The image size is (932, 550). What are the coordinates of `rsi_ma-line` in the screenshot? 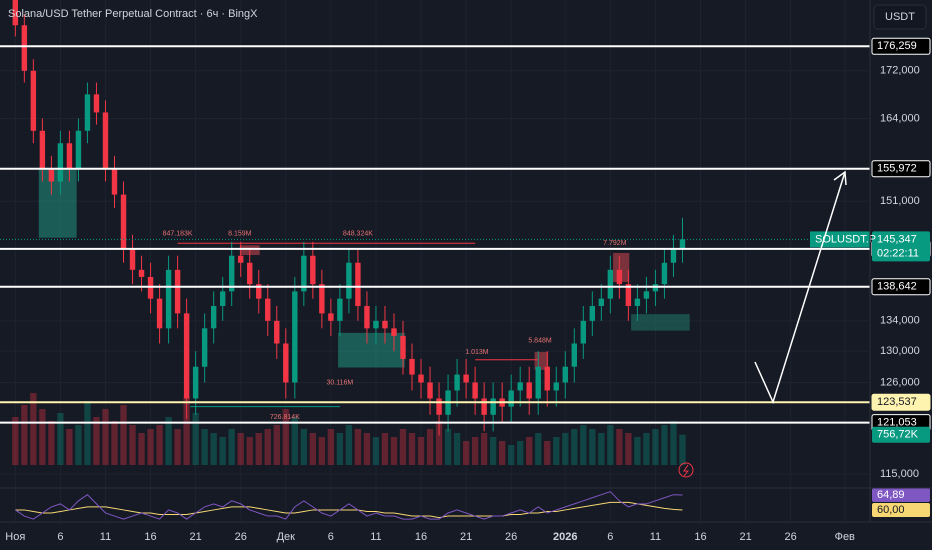 It's located at (349, 510).